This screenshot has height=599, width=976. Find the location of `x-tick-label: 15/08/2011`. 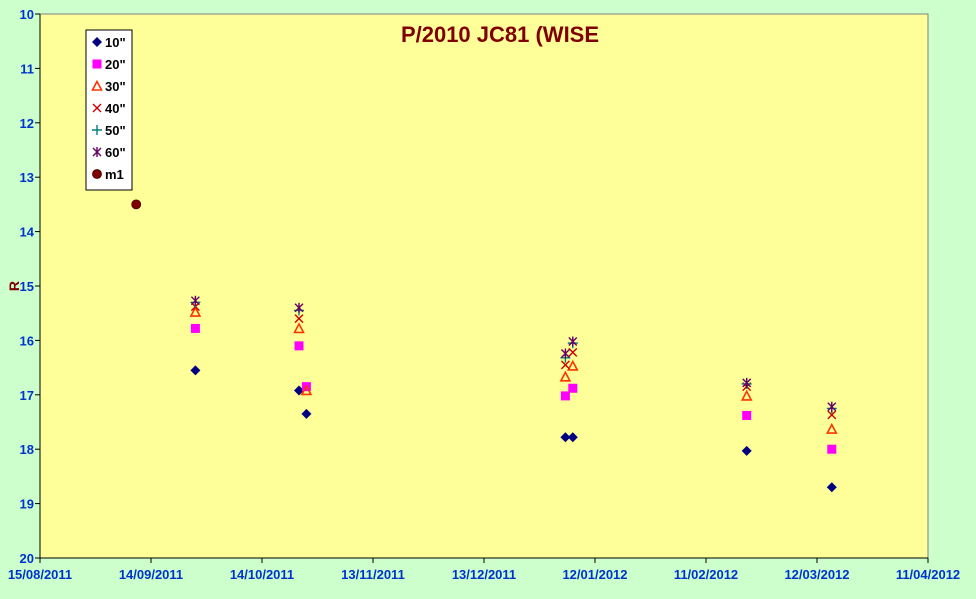

x-tick-label: 15/08/2011 is located at coordinates (40, 574).